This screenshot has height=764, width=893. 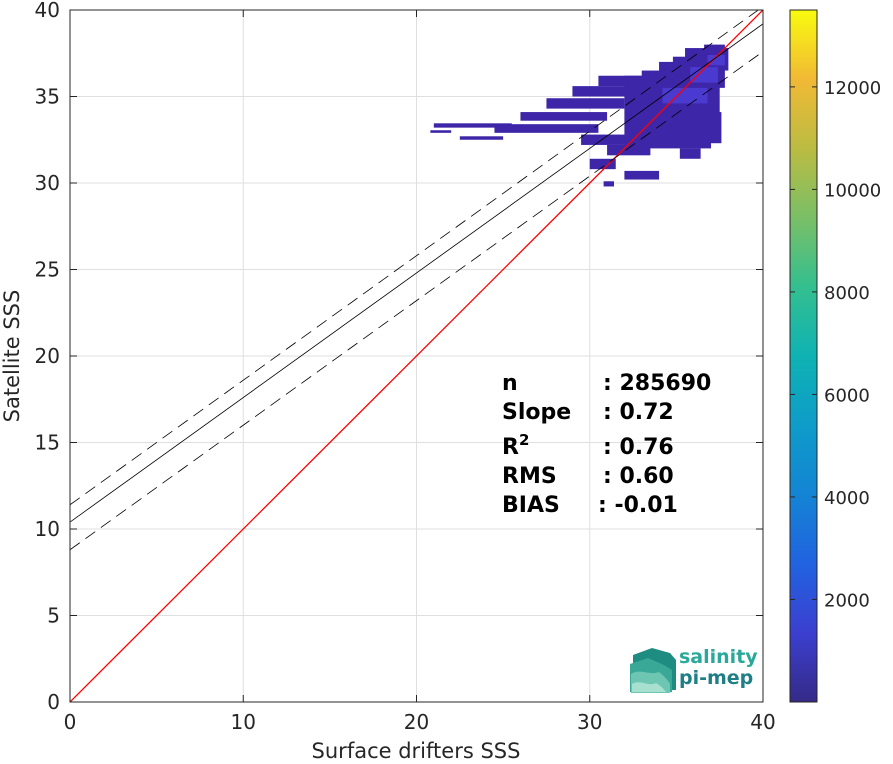 I want to click on x-axis-label: Surface drifters SSS, so click(x=416, y=751).